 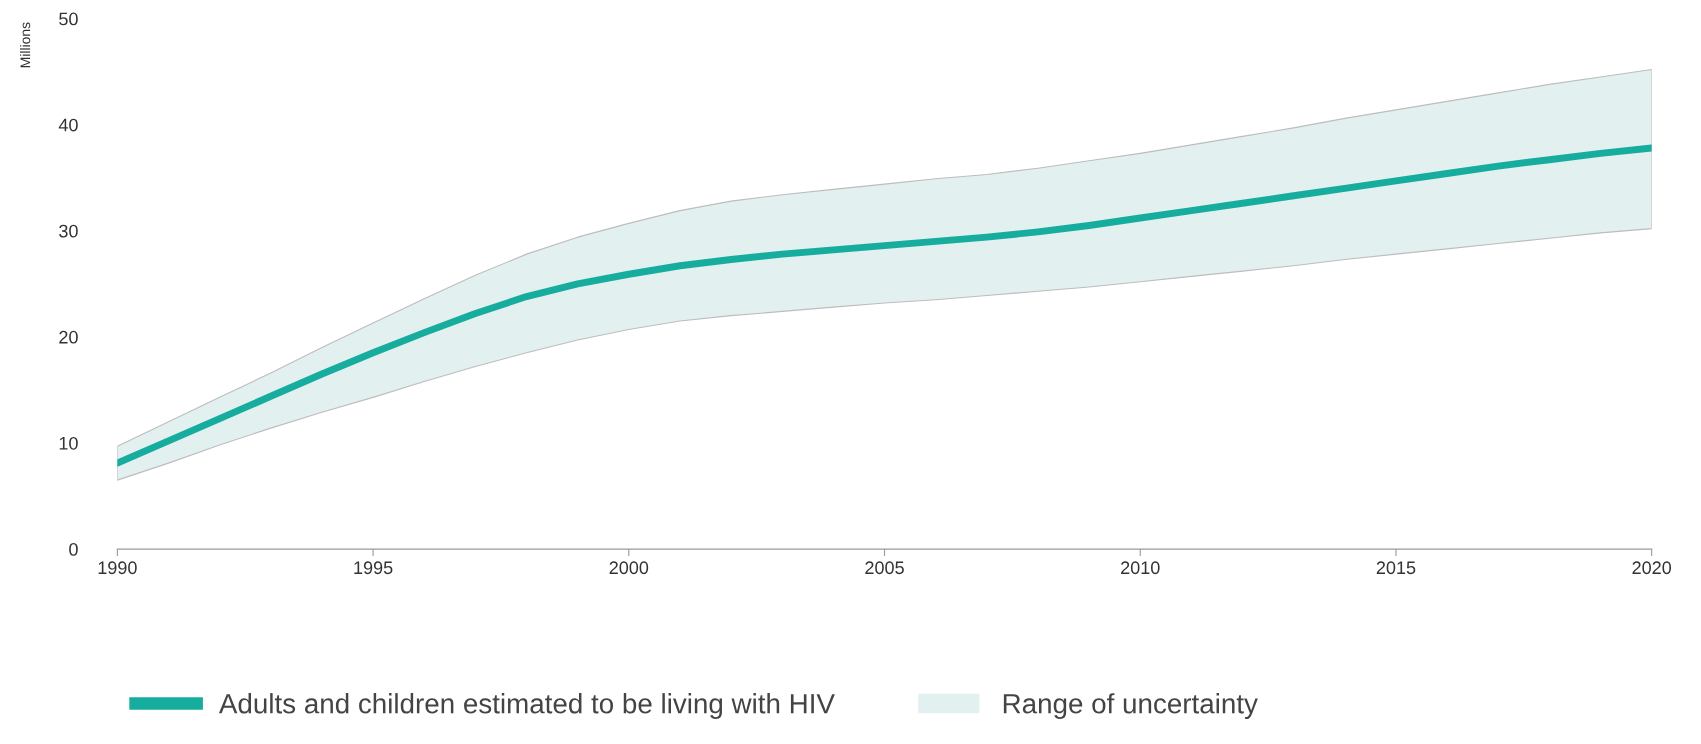 What do you see at coordinates (373, 568) in the screenshot?
I see `x-tick-label: 1995` at bounding box center [373, 568].